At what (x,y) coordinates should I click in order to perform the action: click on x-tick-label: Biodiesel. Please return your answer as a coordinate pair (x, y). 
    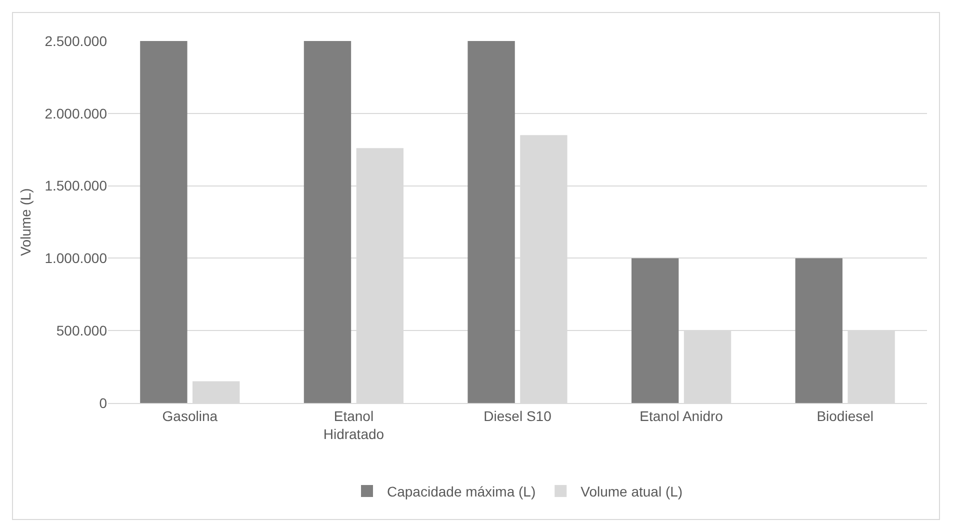
    Looking at the image, I should click on (845, 416).